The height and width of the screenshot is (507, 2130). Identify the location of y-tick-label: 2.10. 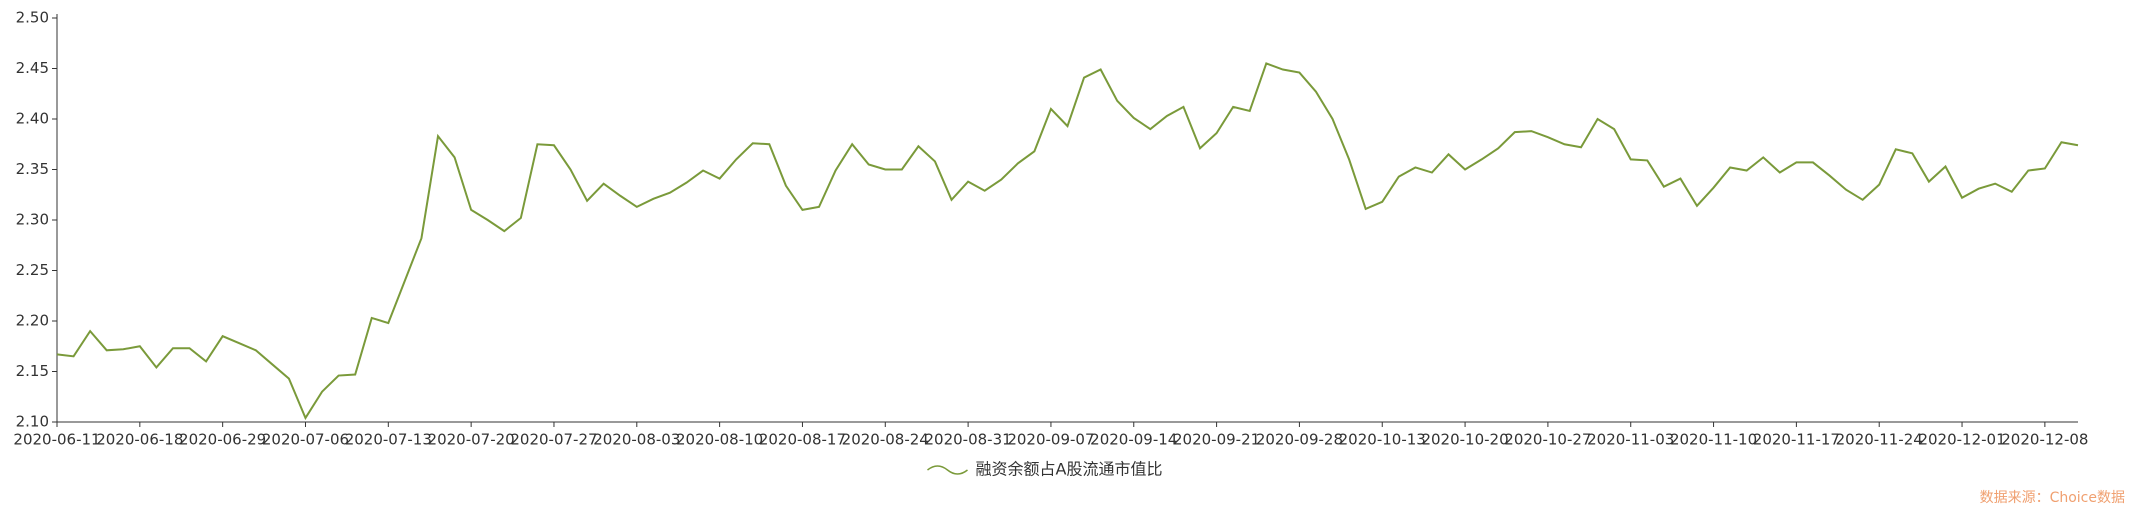
(32, 422).